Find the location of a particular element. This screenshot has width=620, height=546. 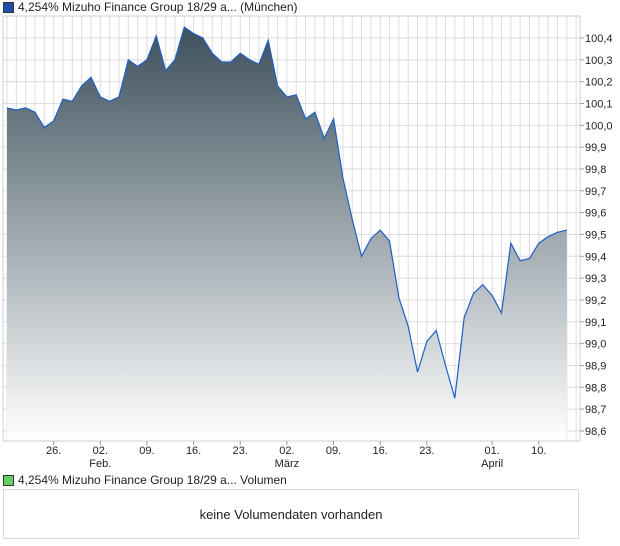

x-tick-month-label: April is located at coordinates (492, 464).